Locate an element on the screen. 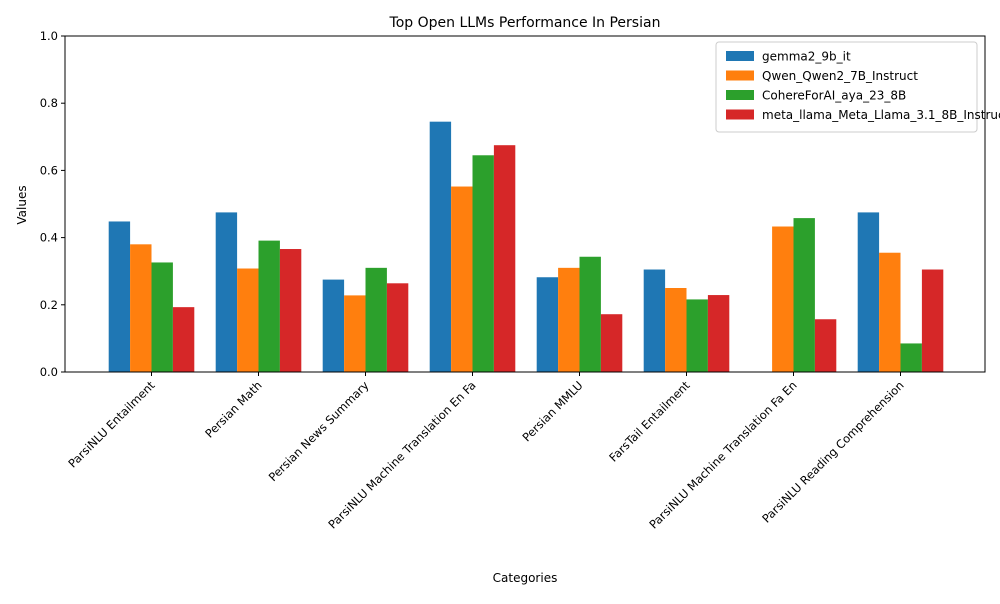 The image size is (1000, 604). x-tick-label: FarsTail Entailment is located at coordinates (649, 421).